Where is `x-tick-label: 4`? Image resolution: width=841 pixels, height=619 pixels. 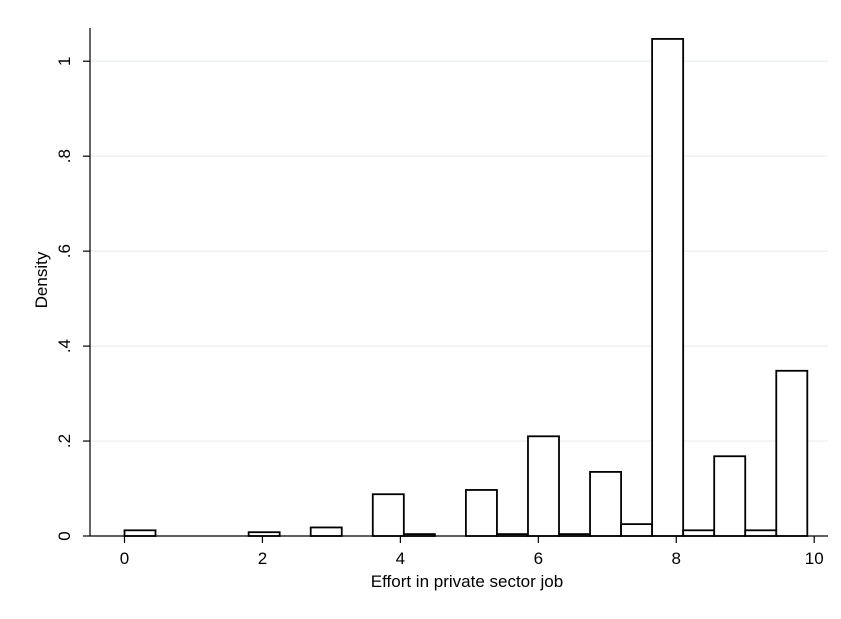 x-tick-label: 4 is located at coordinates (400, 558).